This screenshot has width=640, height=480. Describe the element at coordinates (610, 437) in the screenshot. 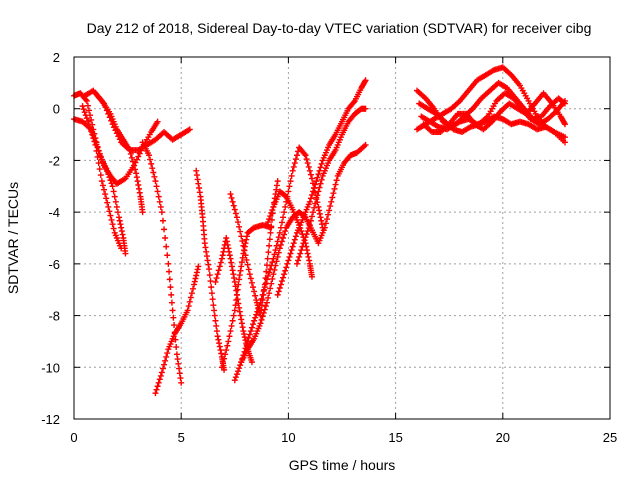

I see `x-tick-label: 25` at that location.